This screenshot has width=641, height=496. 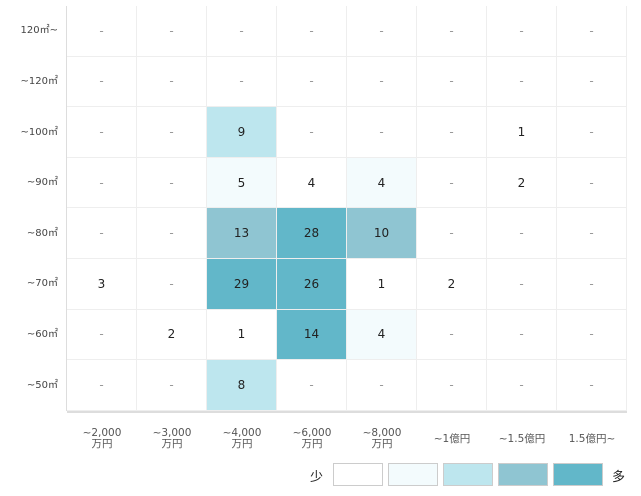 What do you see at coordinates (102, 284) in the screenshot?
I see `cell: 3` at bounding box center [102, 284].